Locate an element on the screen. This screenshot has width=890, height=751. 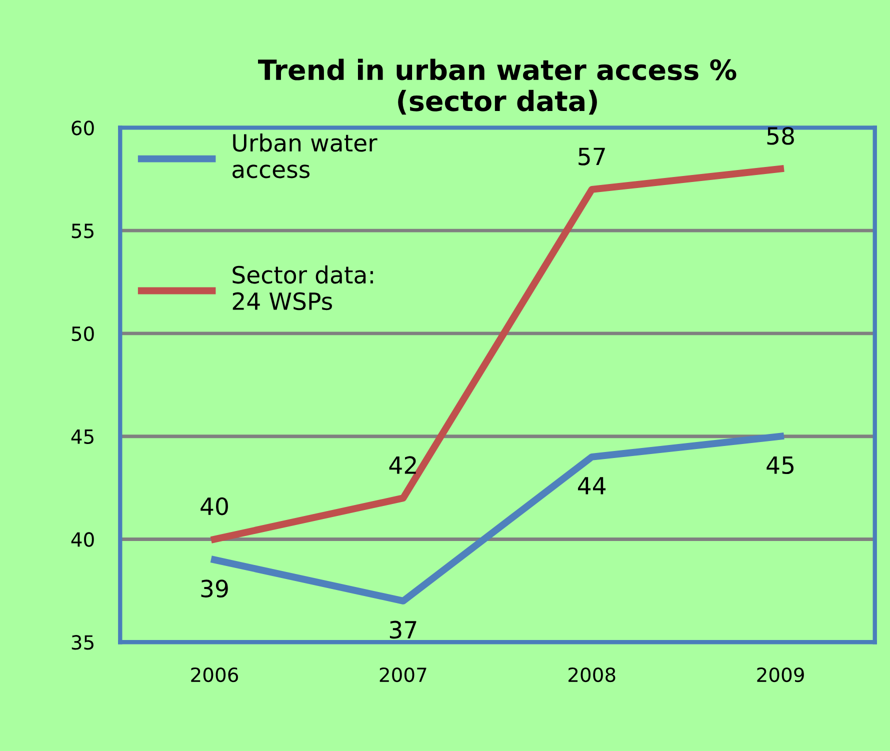
data-label: 42 is located at coordinates (402, 465).